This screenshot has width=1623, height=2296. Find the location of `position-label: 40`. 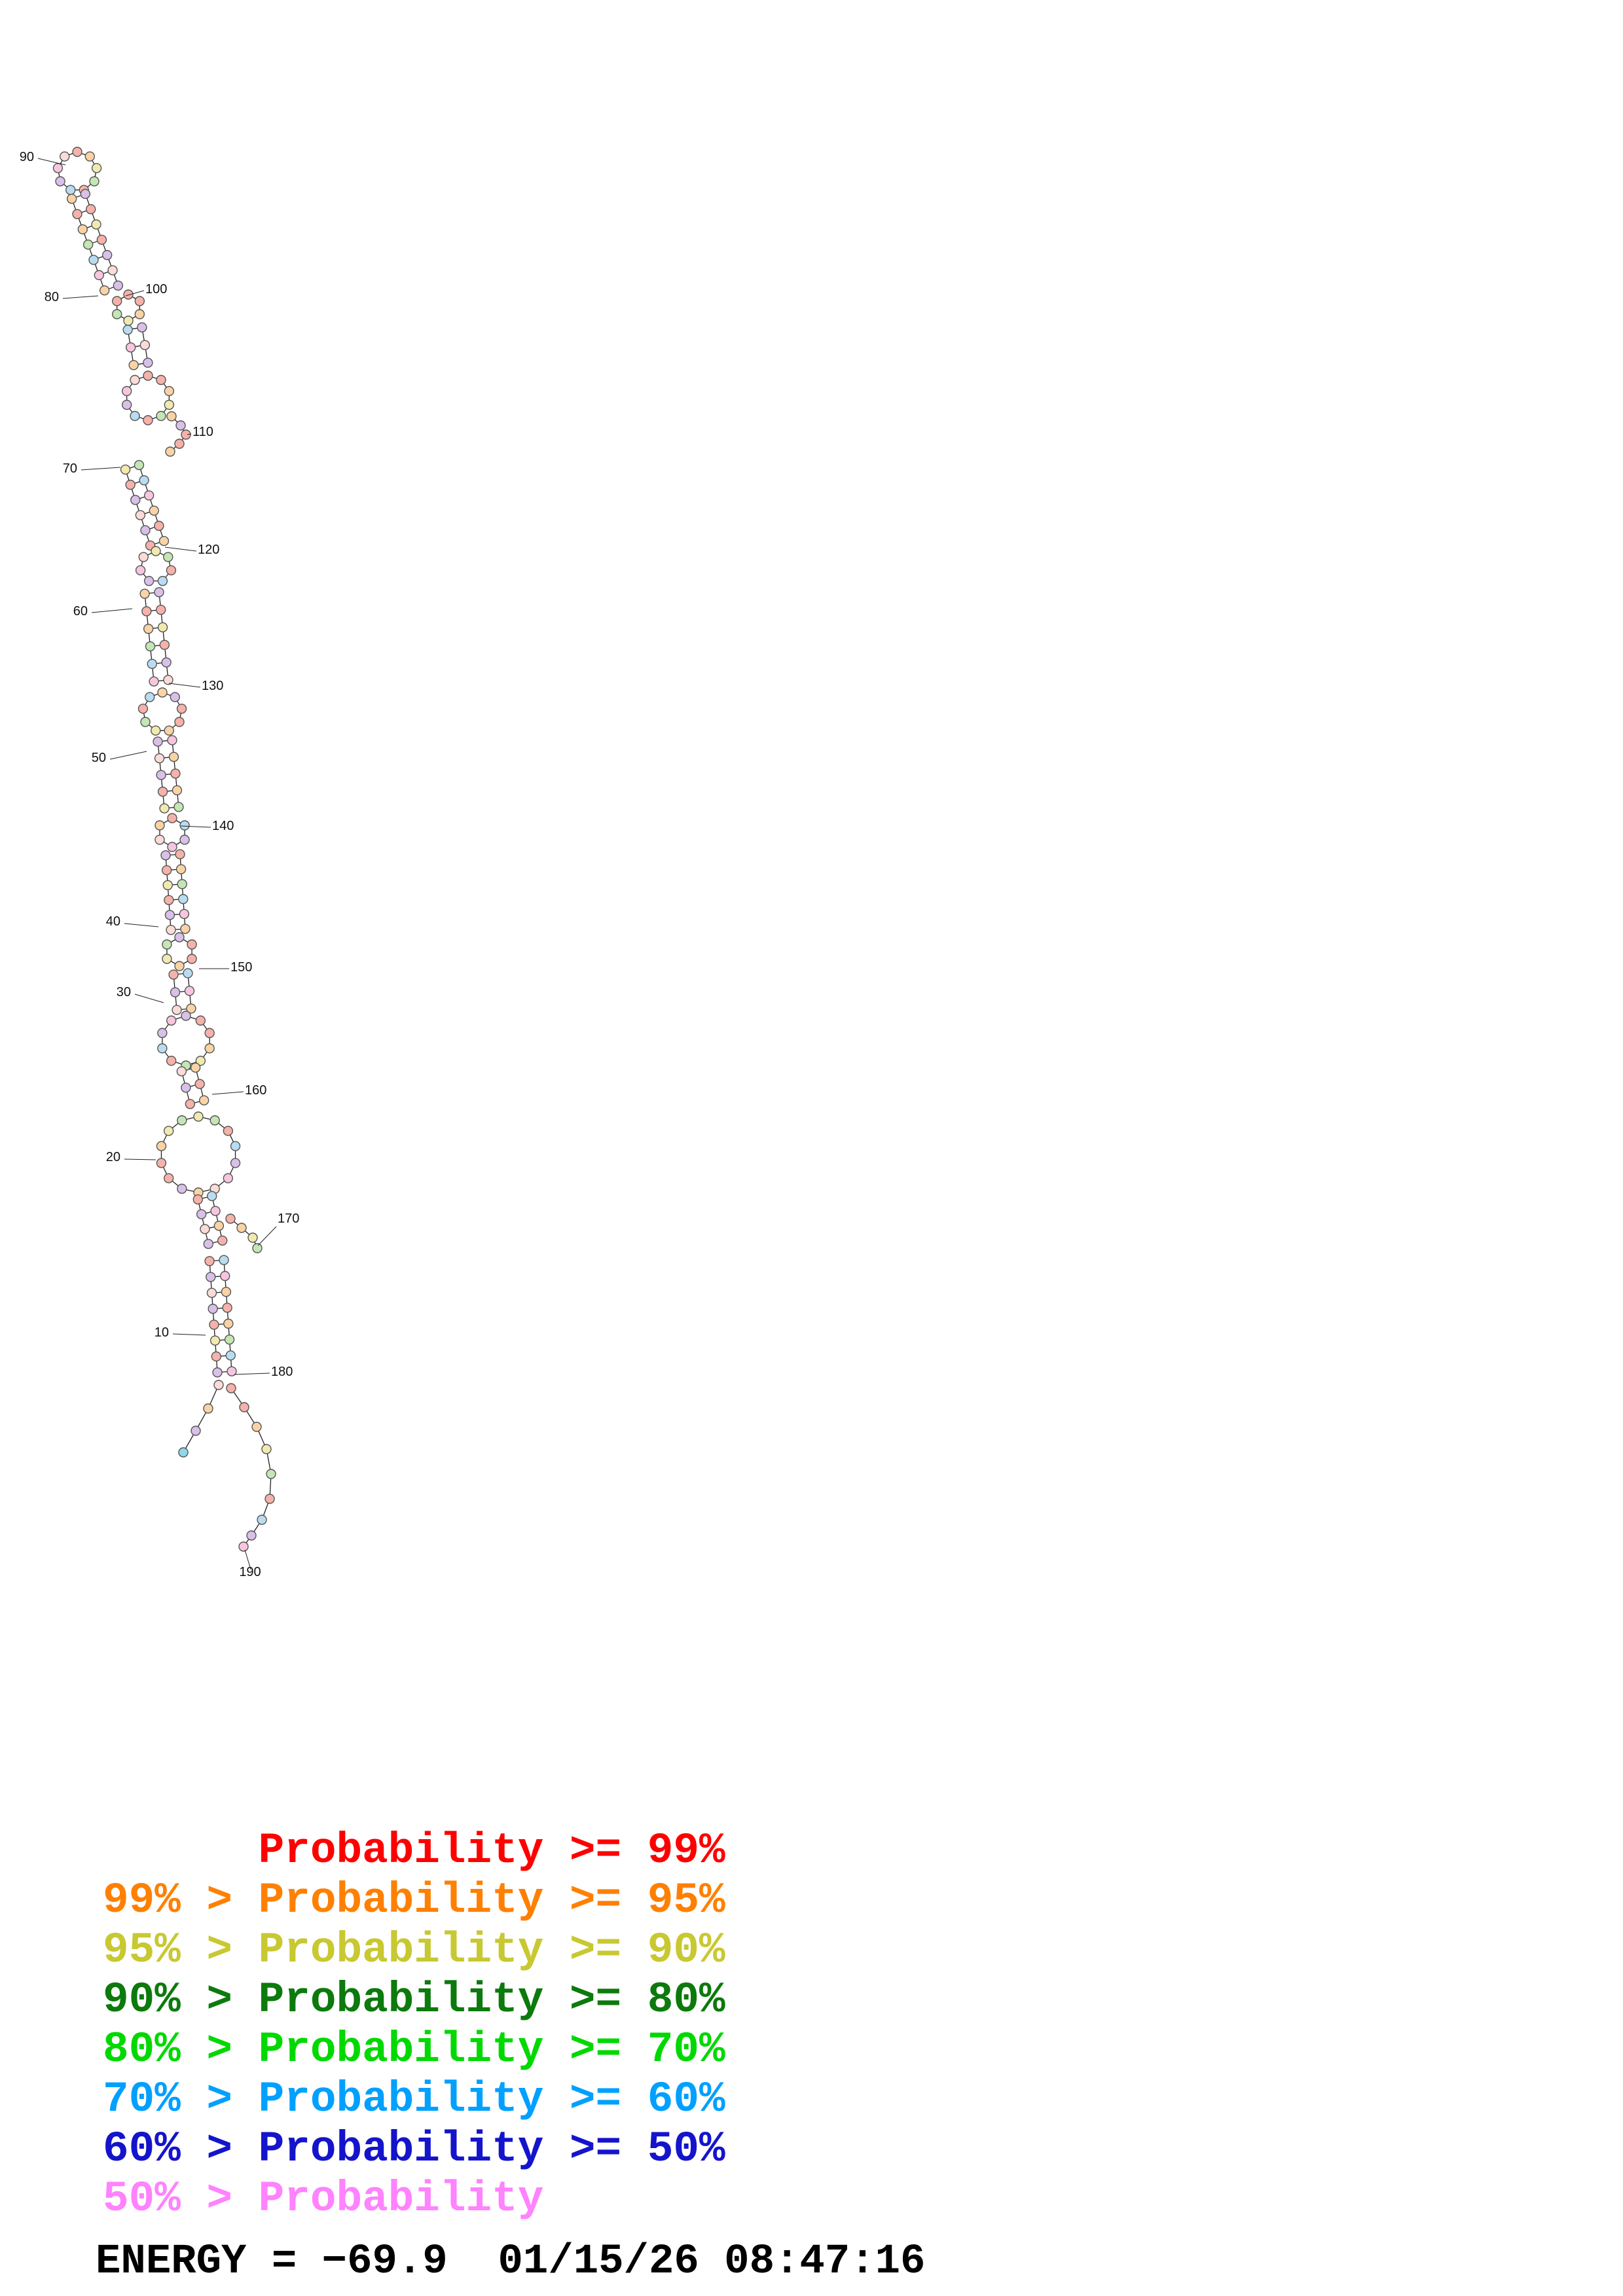

position-label: 40 is located at coordinates (113, 921).